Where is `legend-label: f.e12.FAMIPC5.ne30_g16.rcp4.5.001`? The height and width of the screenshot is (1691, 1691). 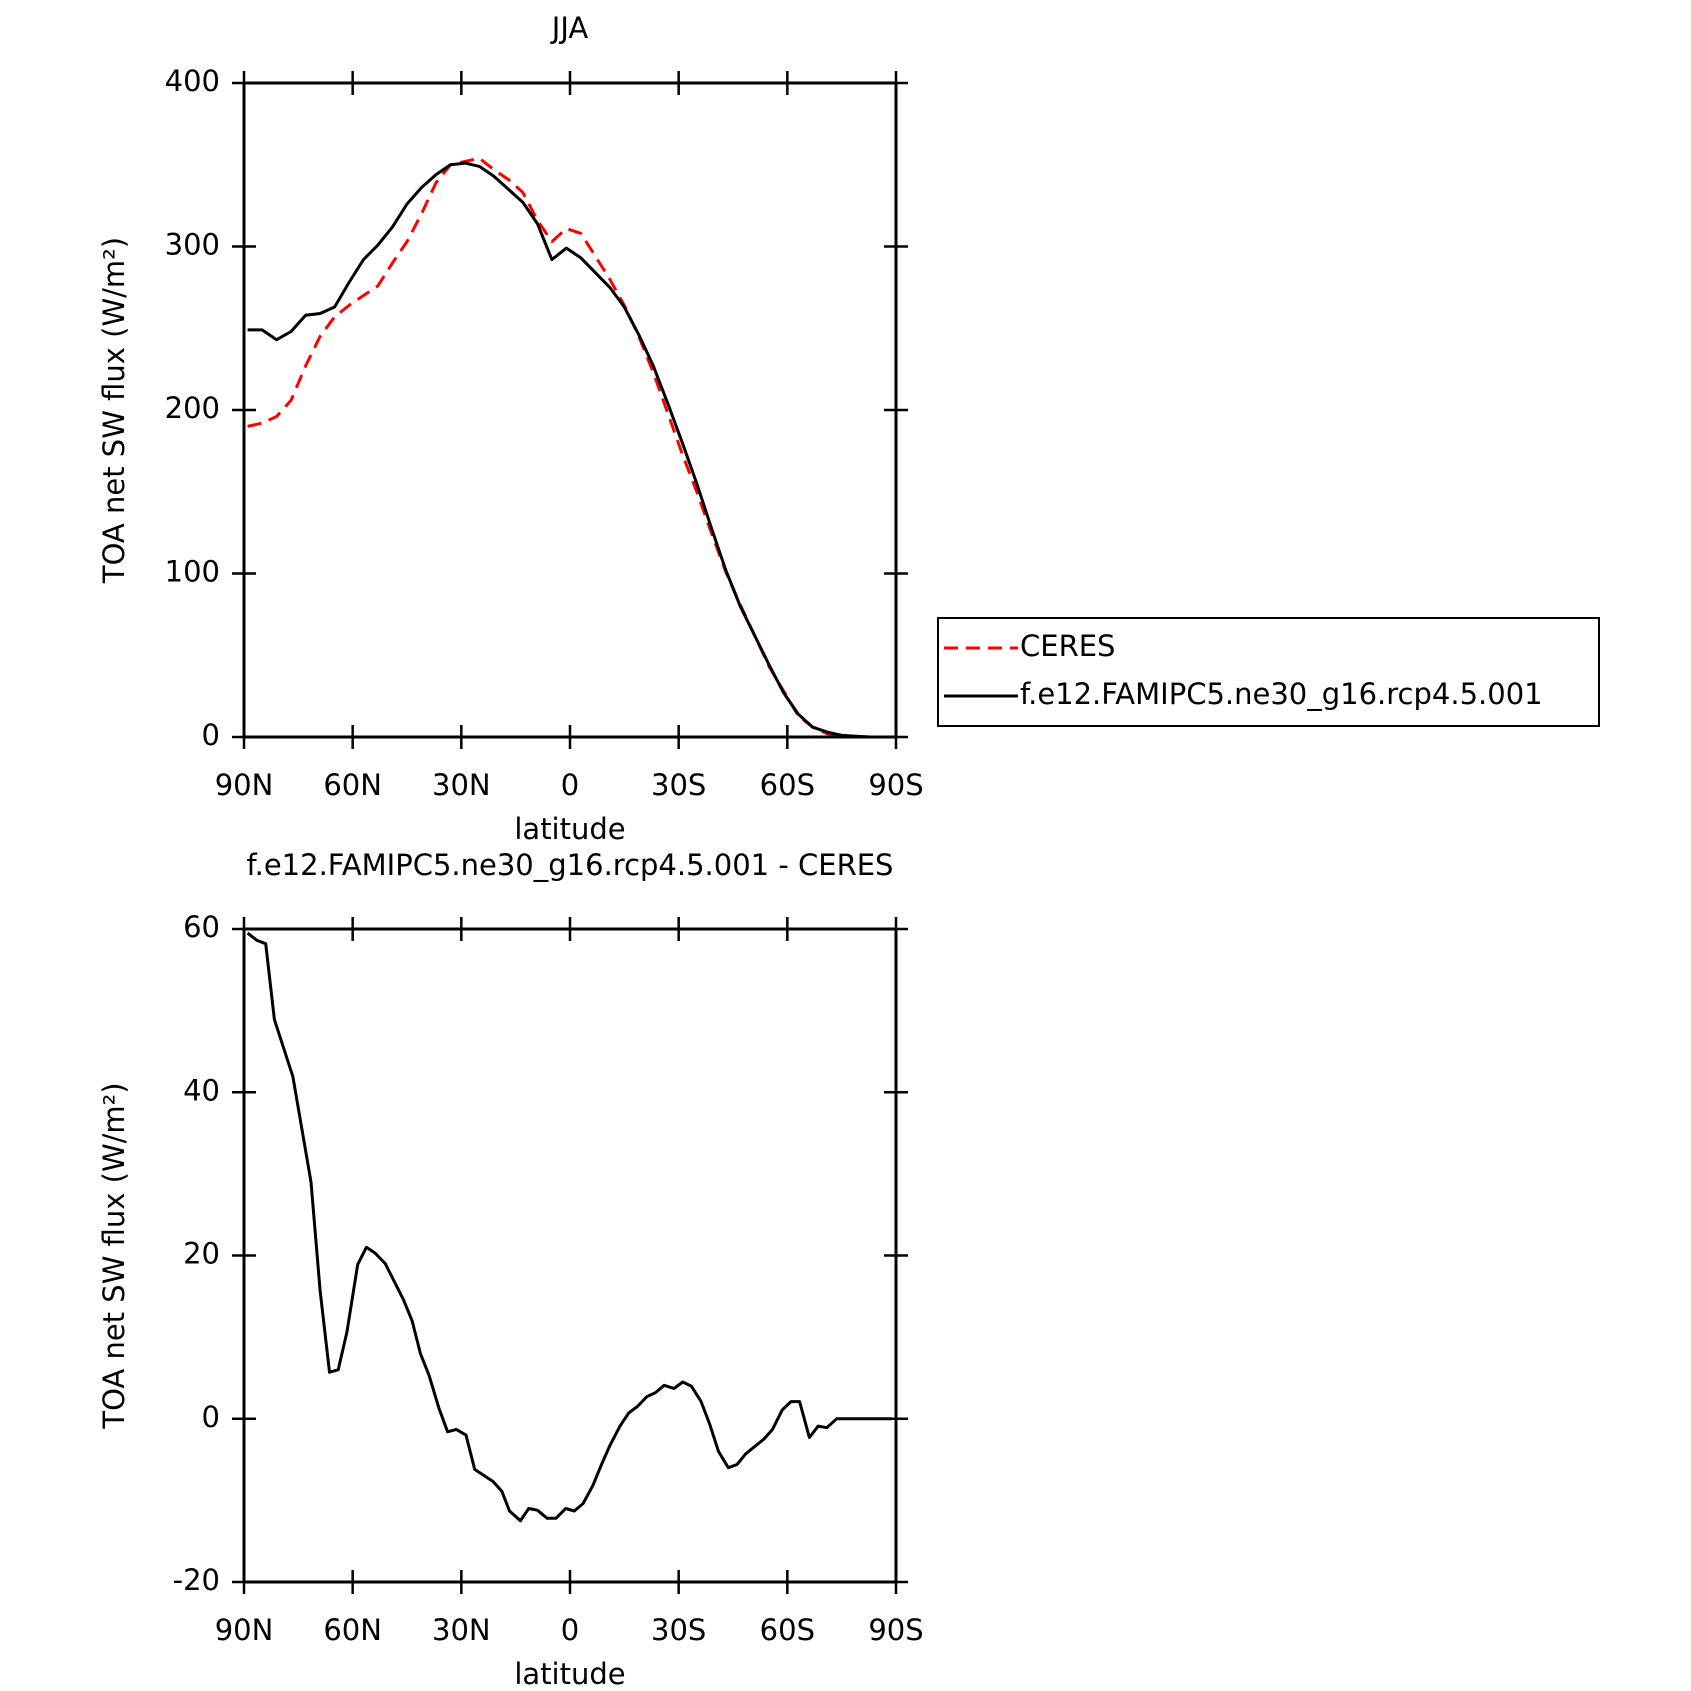 legend-label: f.e12.FAMIPC5.ne30_g16.rcp4.5.001 is located at coordinates (1281, 694).